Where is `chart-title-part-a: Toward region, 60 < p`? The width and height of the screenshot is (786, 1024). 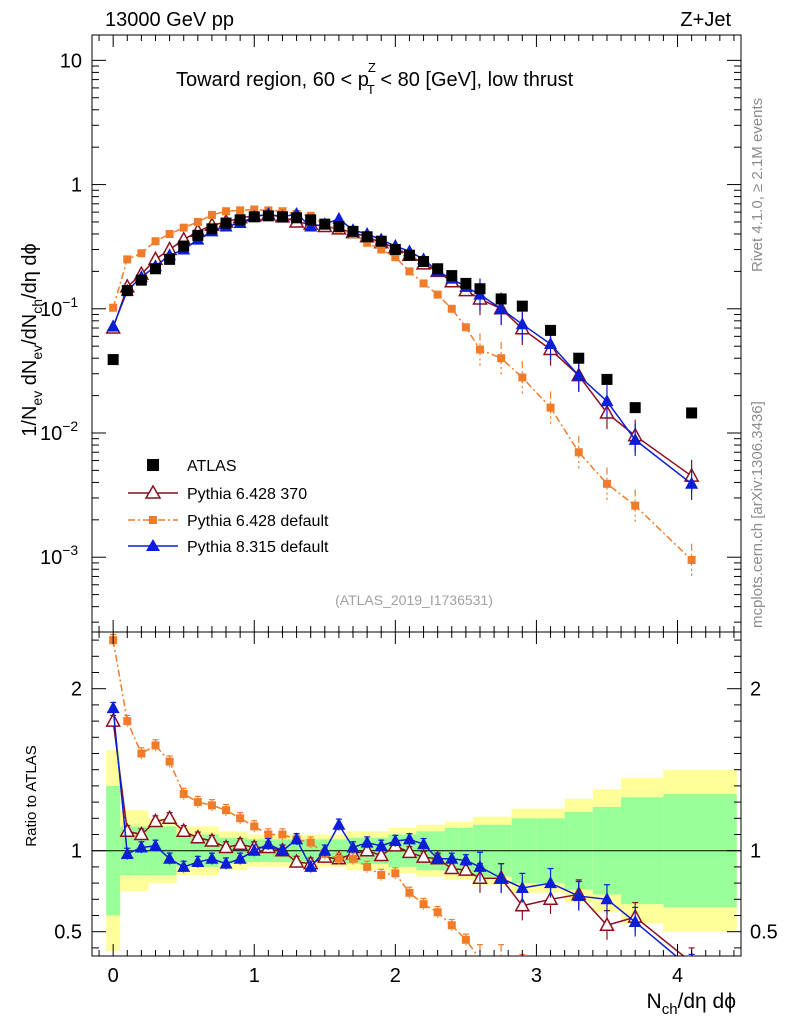 chart-title-part-a: Toward region, 60 < p is located at coordinates (272, 80).